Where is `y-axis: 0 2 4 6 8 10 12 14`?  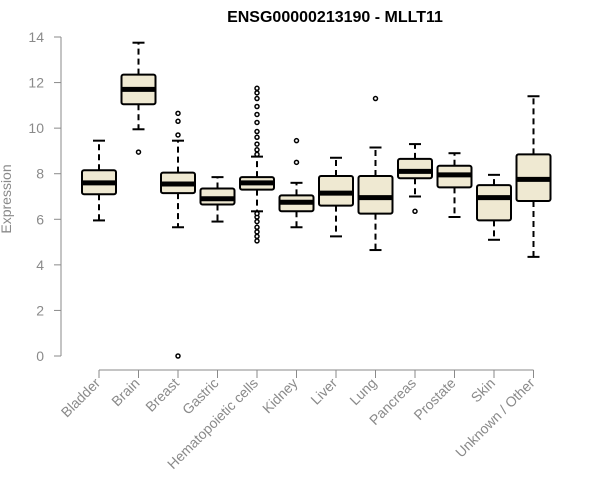
y-axis: 0 2 4 6 8 10 12 14 is located at coordinates (45, 196).